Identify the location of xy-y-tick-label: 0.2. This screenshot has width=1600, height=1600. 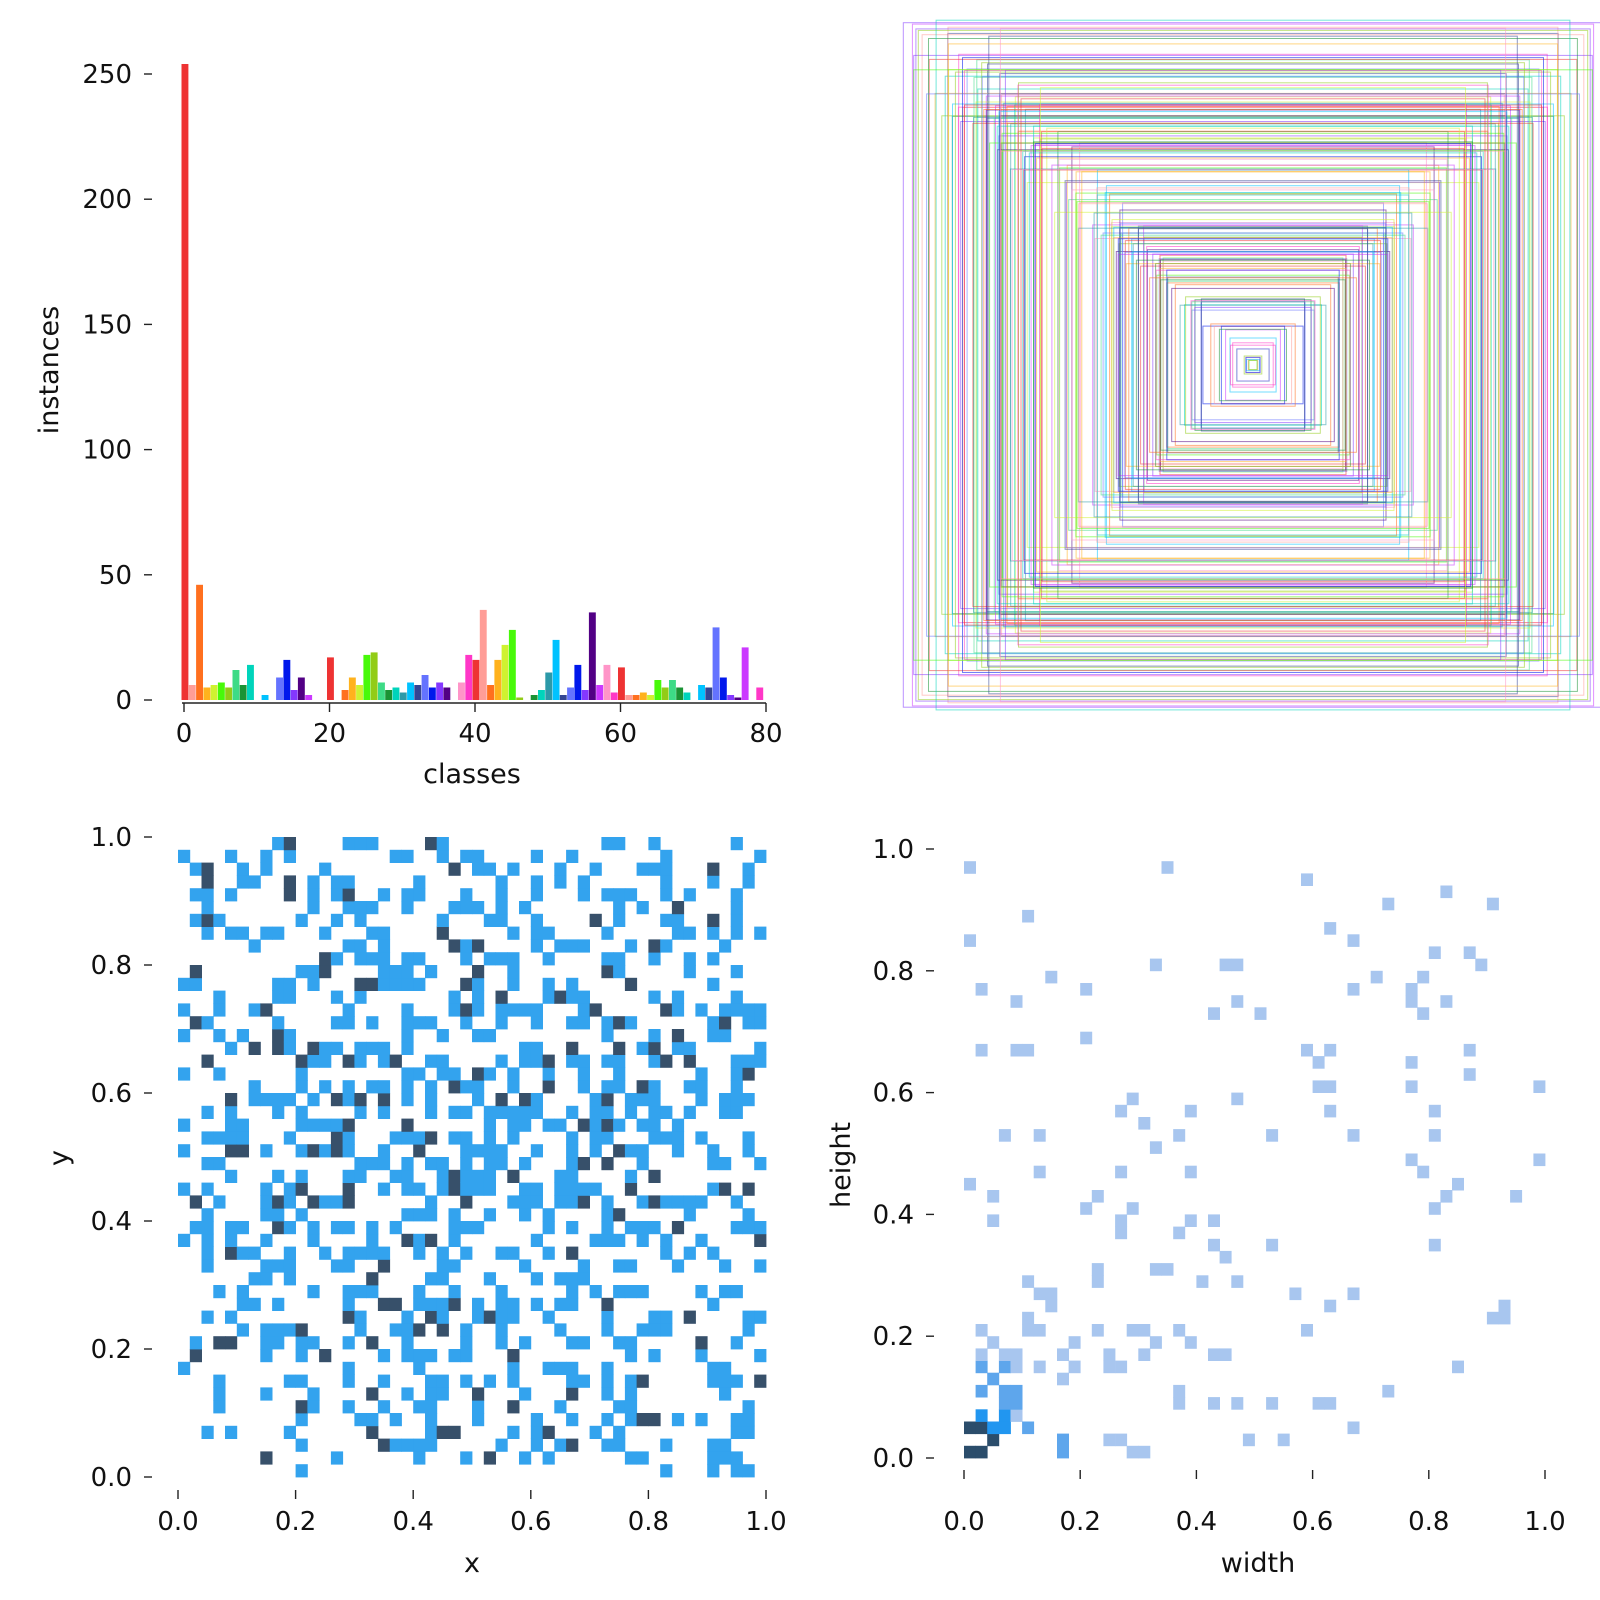
(111, 1350).